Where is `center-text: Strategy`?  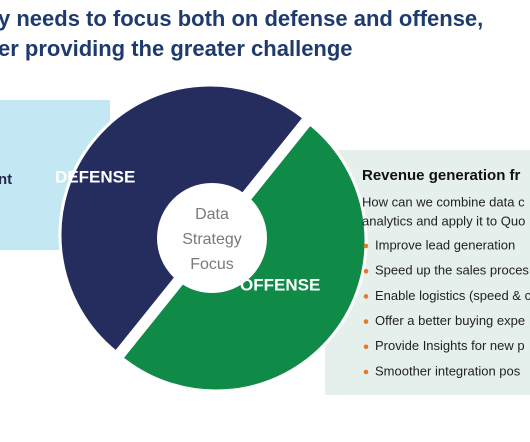 center-text: Strategy is located at coordinates (212, 239).